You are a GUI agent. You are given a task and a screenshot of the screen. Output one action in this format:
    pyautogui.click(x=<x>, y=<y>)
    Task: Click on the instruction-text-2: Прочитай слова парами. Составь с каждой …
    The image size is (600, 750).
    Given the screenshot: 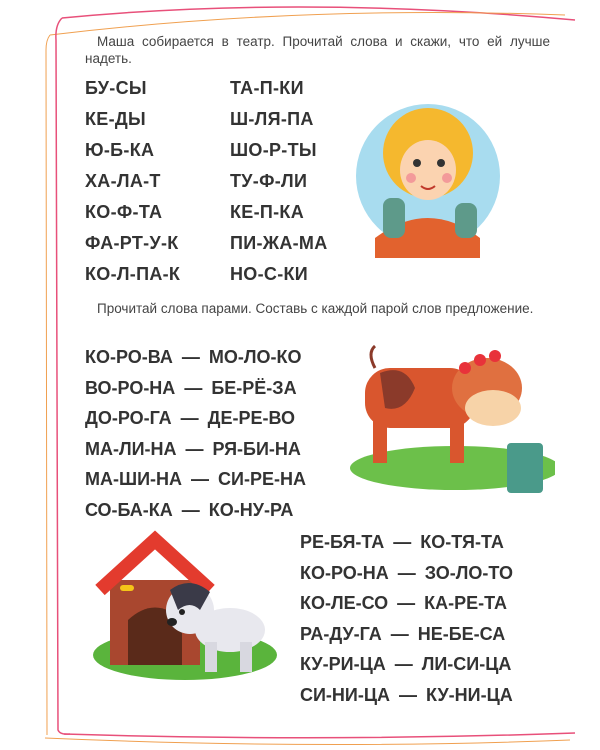 What is the action you would take?
    pyautogui.click(x=315, y=308)
    